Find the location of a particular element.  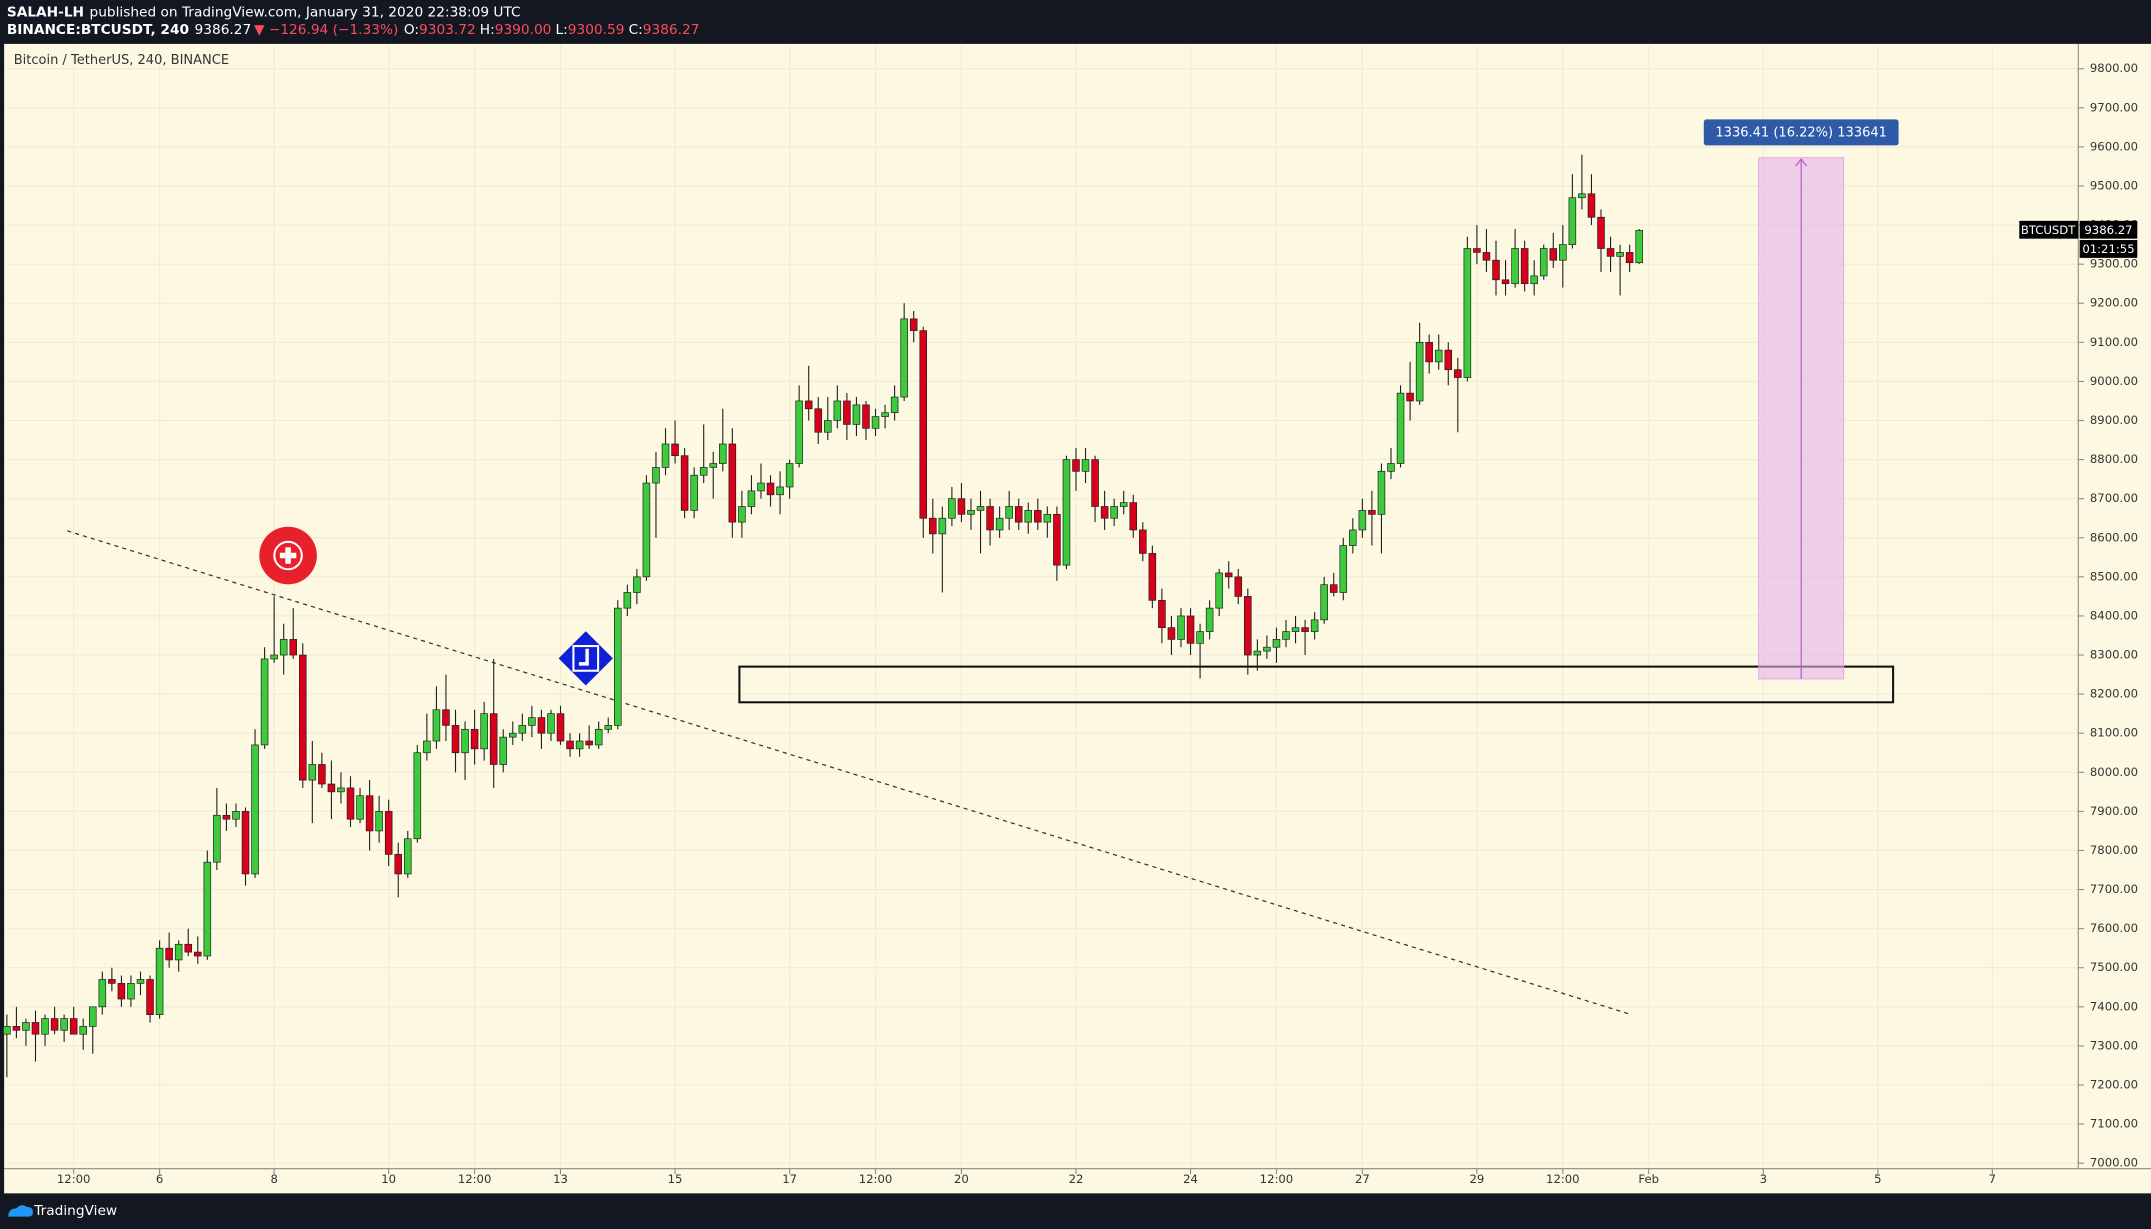

high-label: H: is located at coordinates (487, 30).